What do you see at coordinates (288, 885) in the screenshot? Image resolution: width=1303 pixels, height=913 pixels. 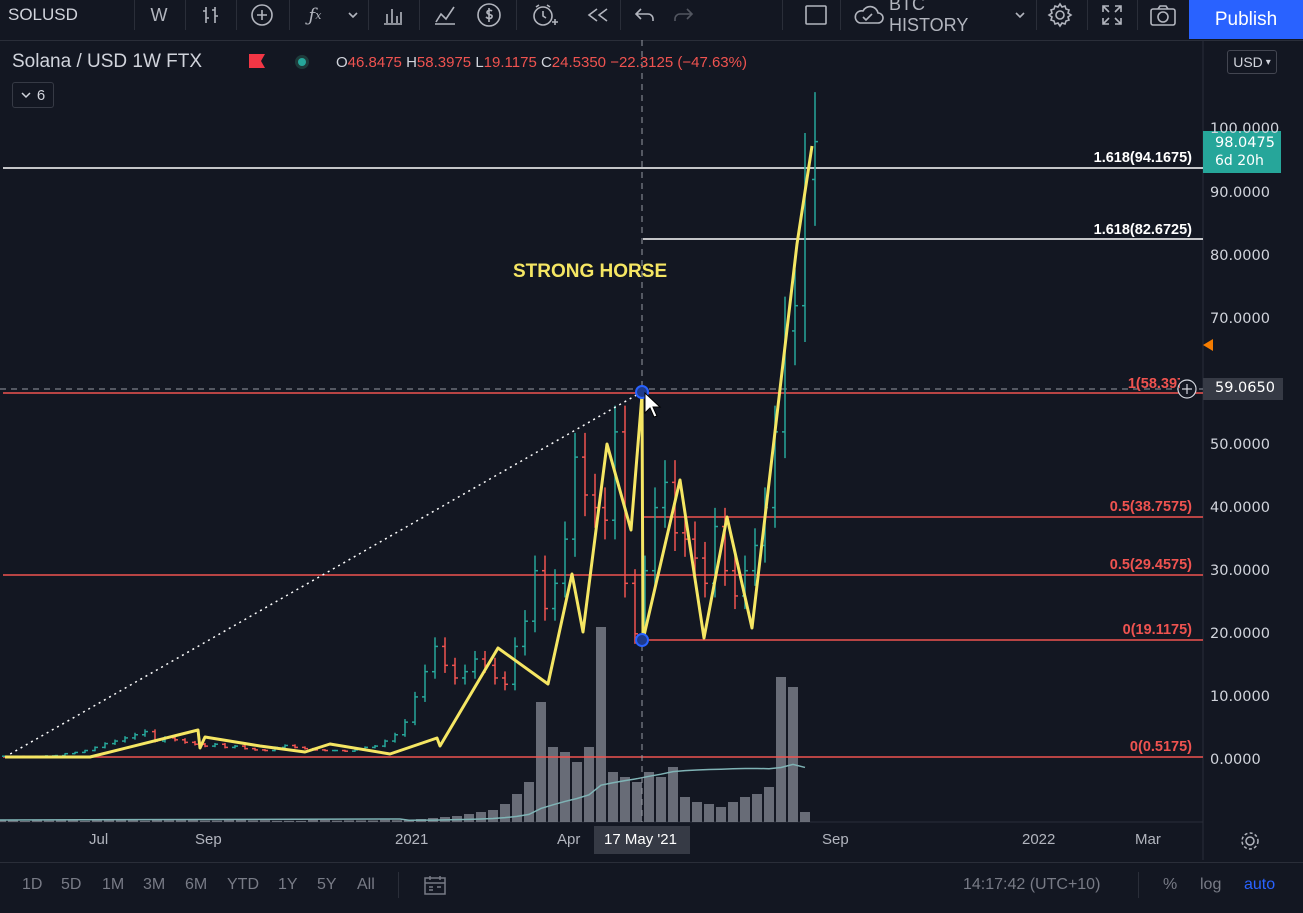 I see `range-button-1y: 1Y` at bounding box center [288, 885].